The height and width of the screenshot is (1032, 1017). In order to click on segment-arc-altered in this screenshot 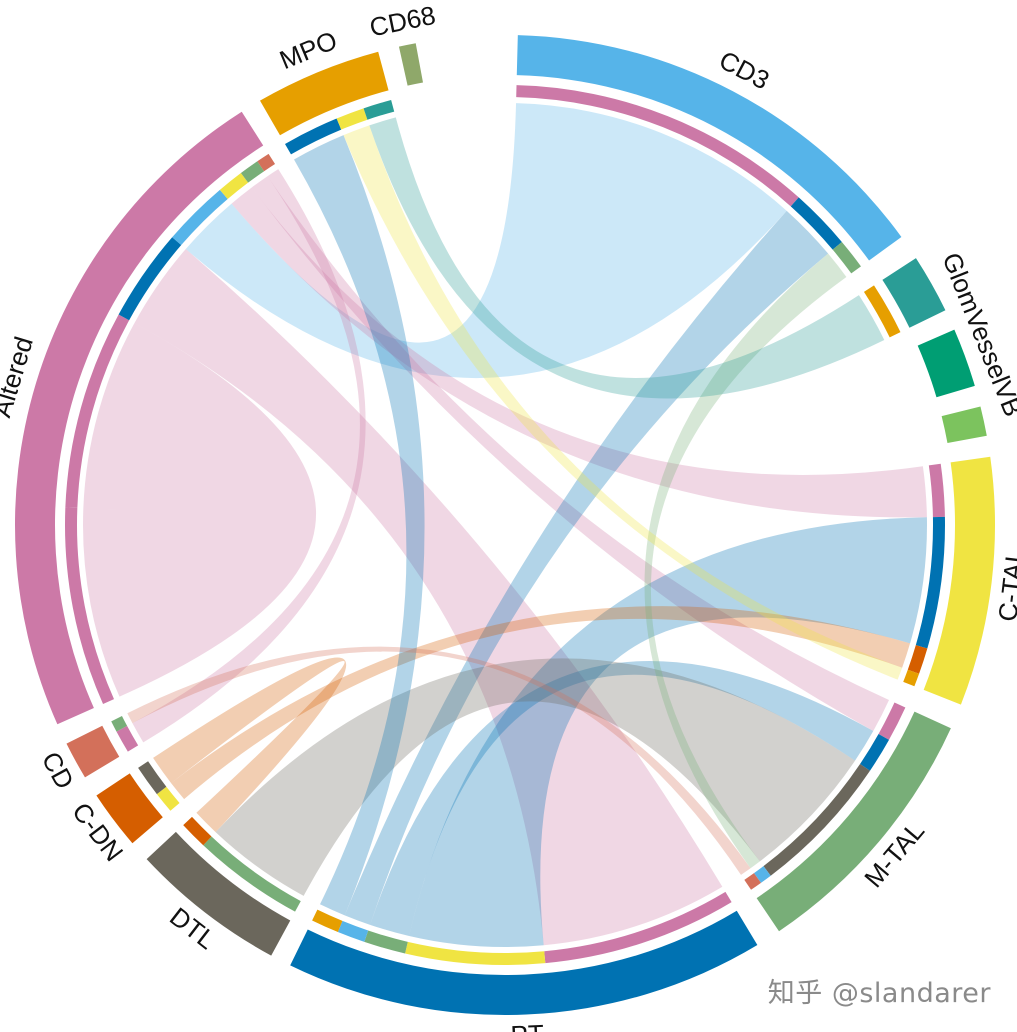, I will do `click(139, 418)`.